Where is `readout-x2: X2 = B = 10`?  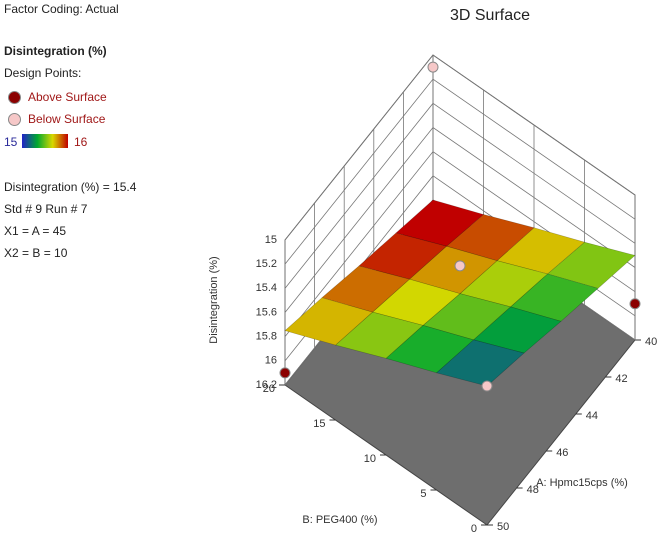
readout-x2: X2 = B = 10 is located at coordinates (36, 253).